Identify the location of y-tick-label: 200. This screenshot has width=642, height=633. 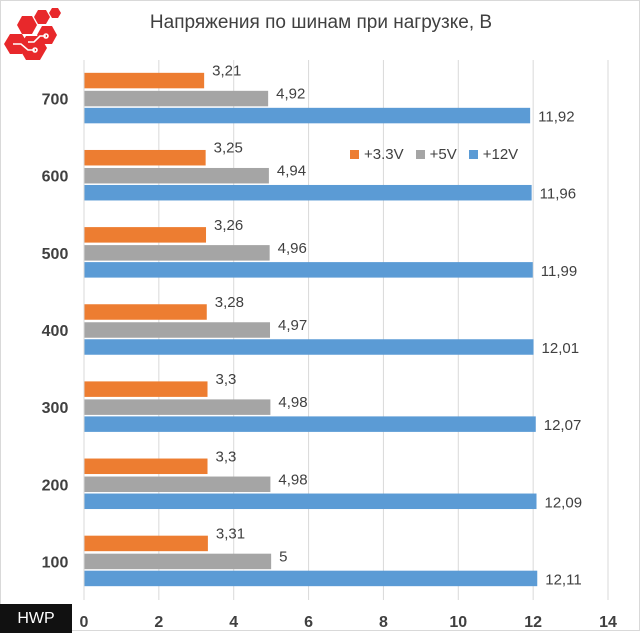
(55, 485).